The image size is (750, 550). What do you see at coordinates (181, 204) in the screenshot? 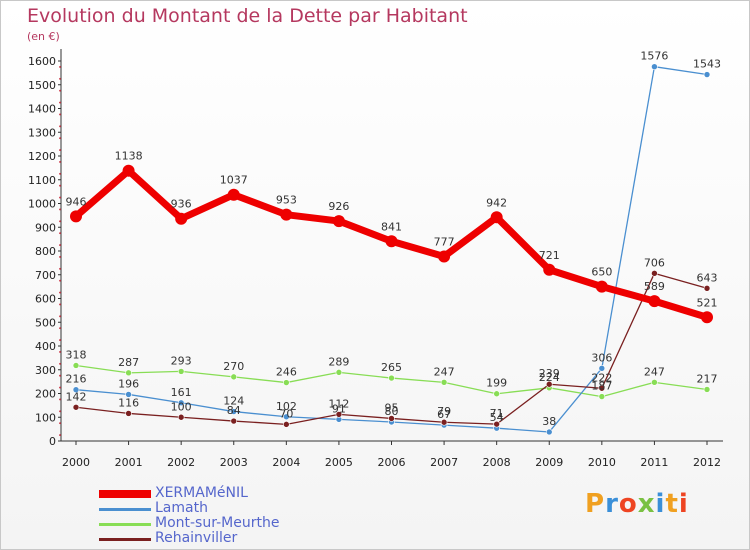
I see `data-label: 936` at bounding box center [181, 204].